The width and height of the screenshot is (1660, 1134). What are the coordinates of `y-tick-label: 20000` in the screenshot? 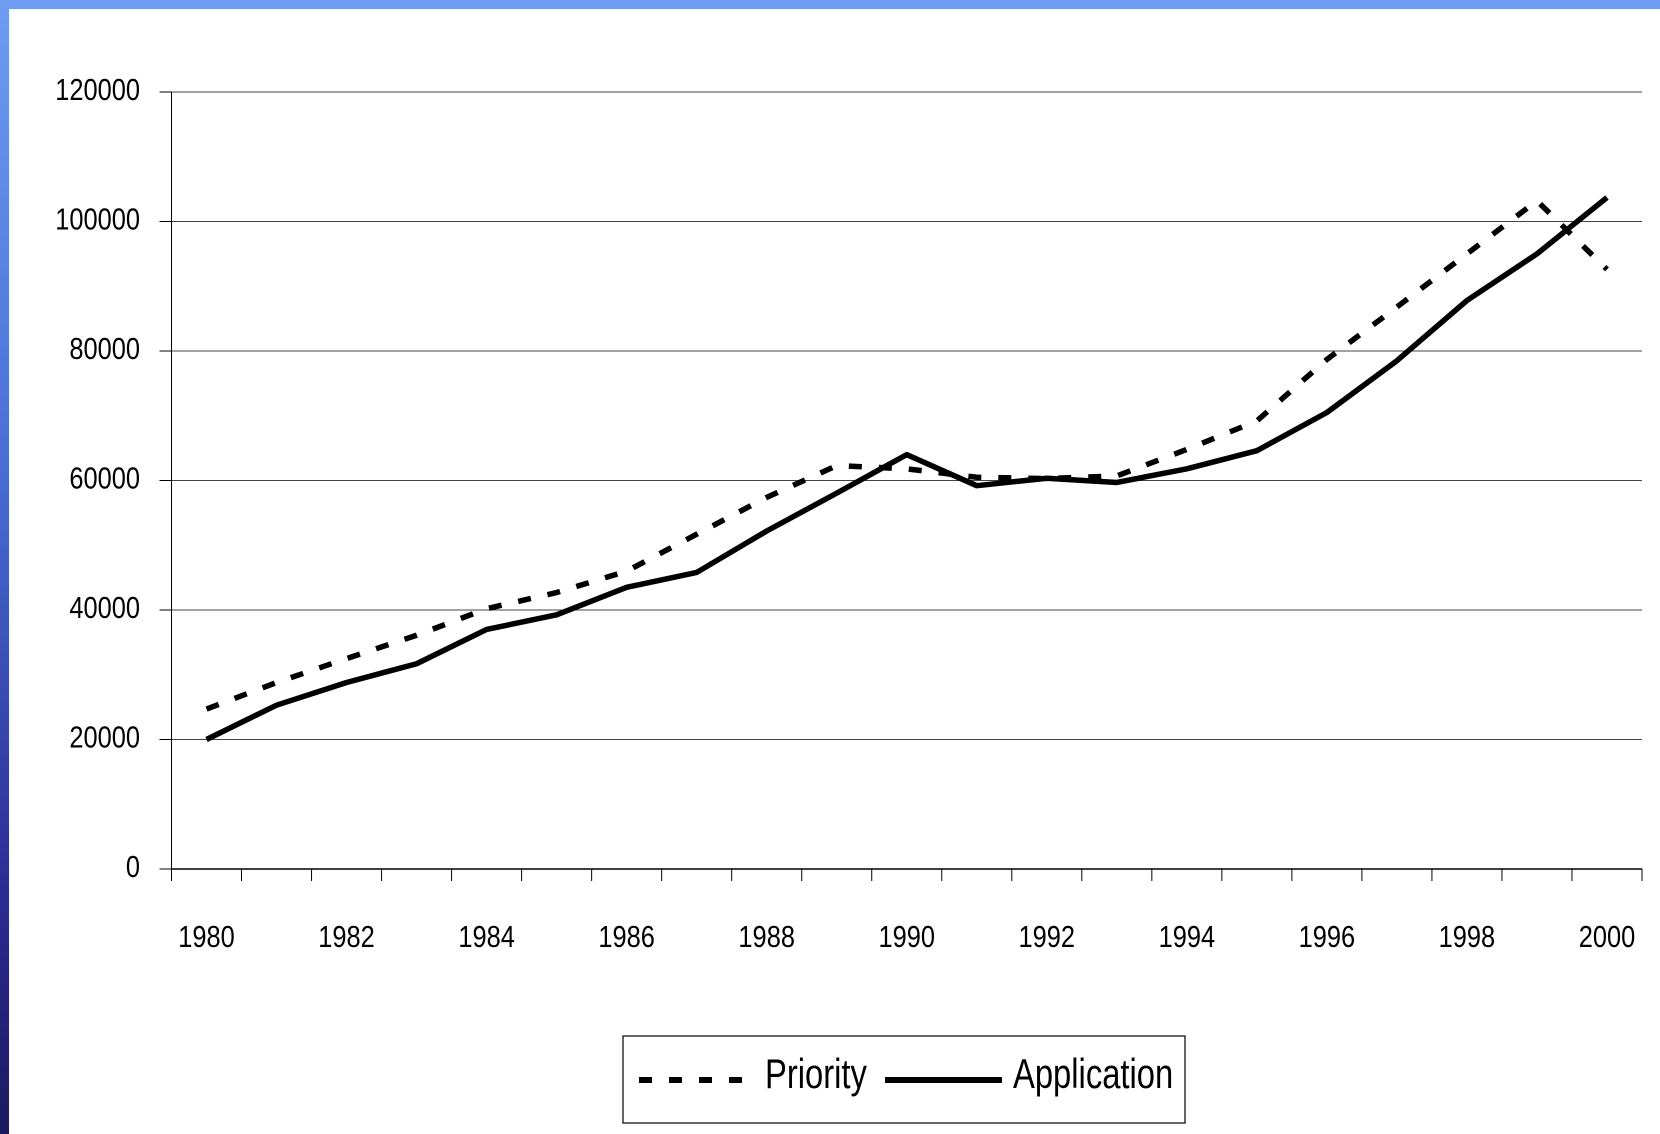 It's located at (104, 737).